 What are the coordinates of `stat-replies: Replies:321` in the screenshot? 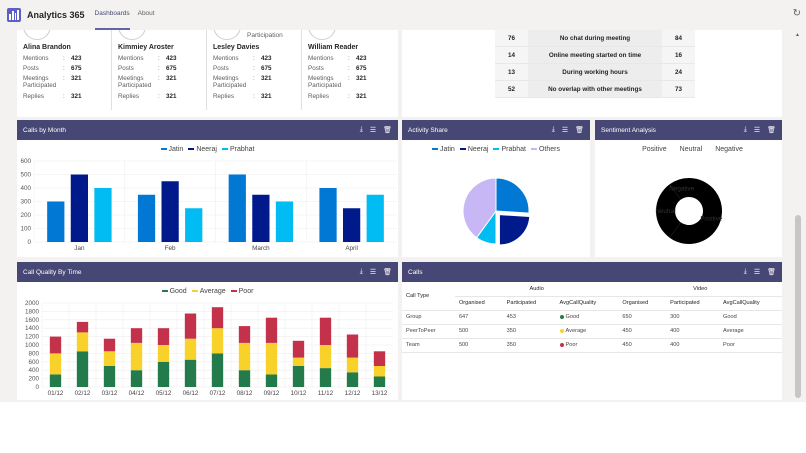 It's located at (337, 96).